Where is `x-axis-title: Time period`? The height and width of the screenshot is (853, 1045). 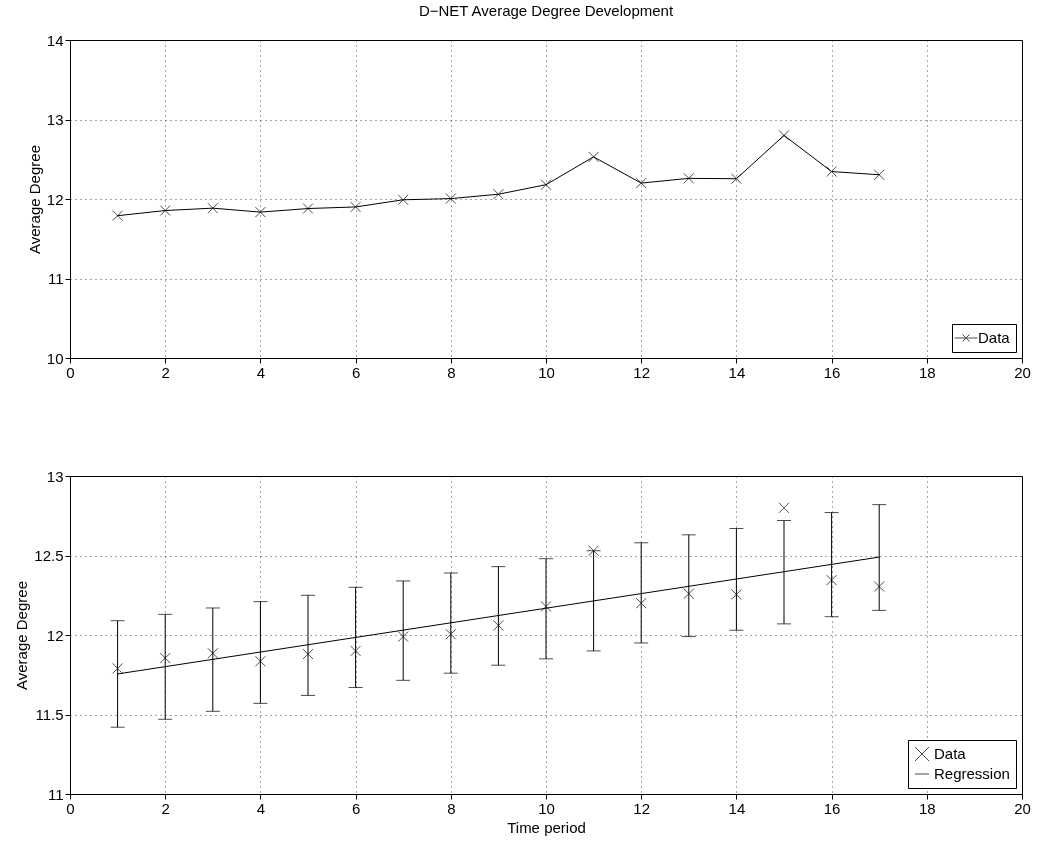
x-axis-title: Time period is located at coordinates (546, 827).